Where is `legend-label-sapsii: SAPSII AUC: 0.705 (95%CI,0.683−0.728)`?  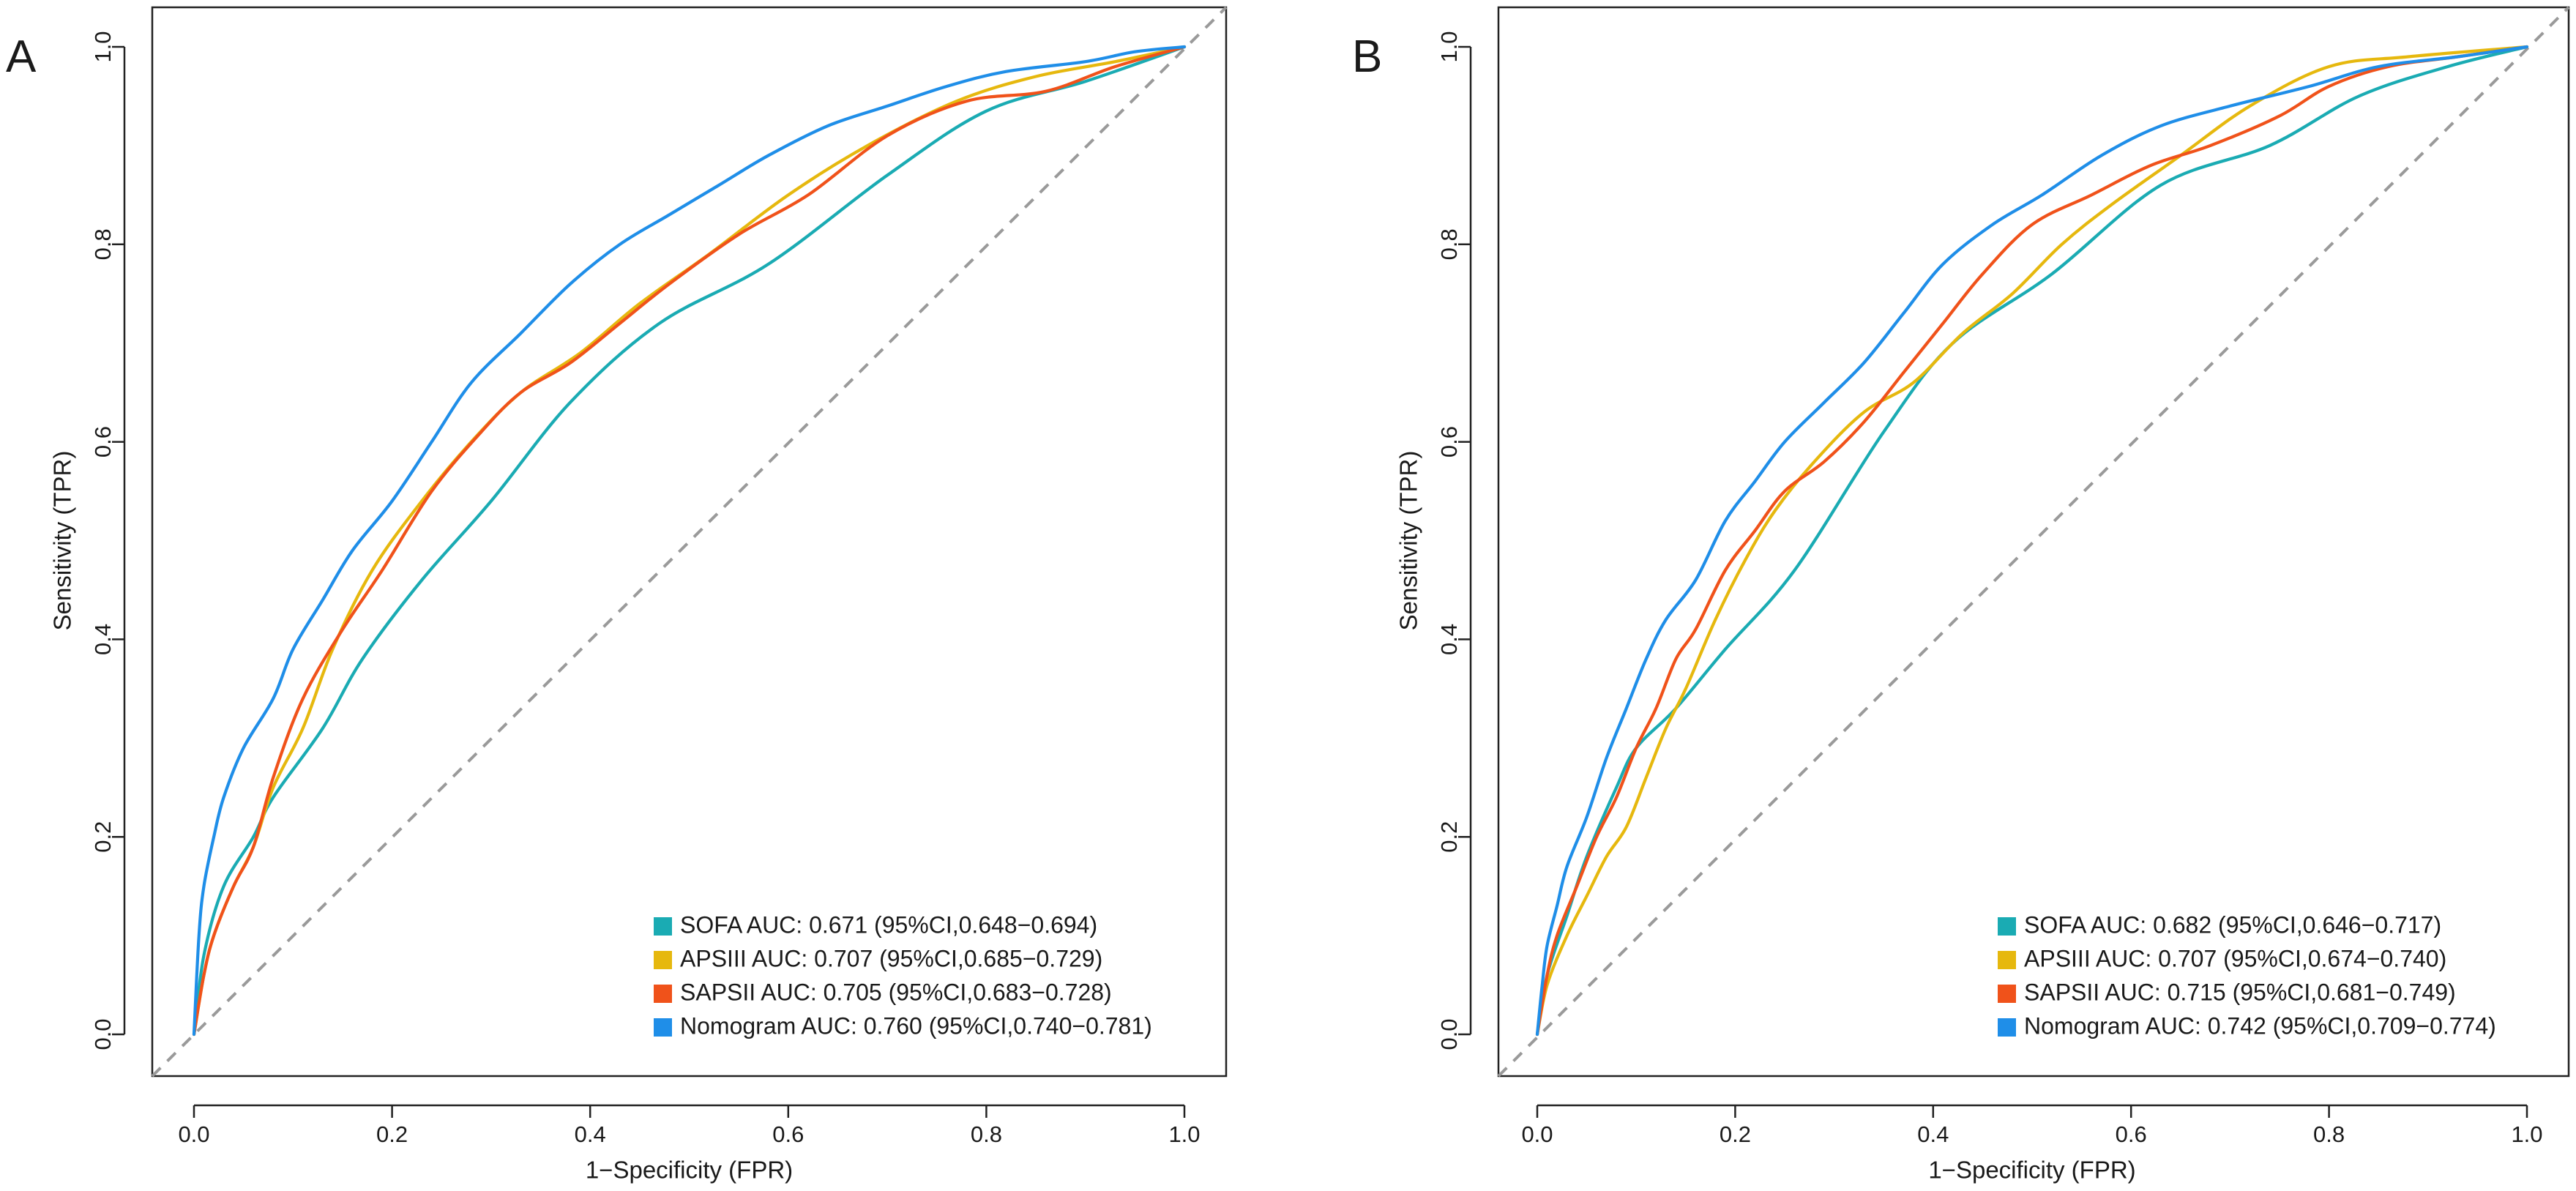
legend-label-sapsii: SAPSII AUC: 0.705 (95%CI,0.683−0.728) is located at coordinates (896, 992).